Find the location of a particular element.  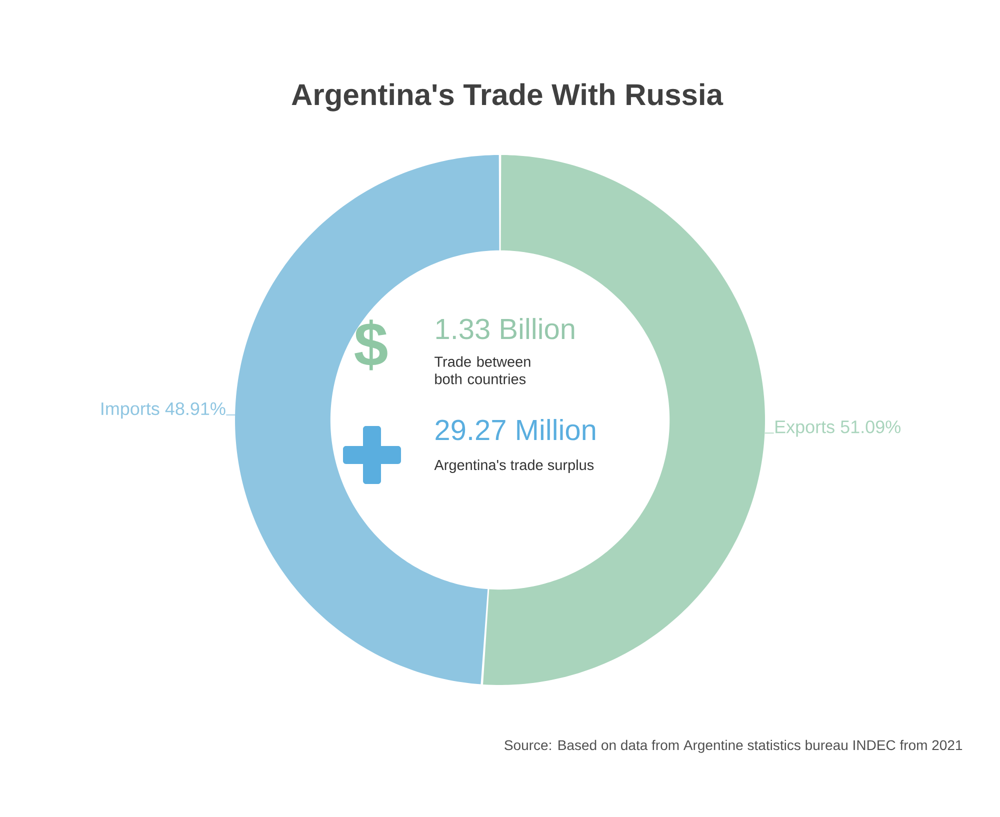

data-label: 48.91% is located at coordinates (195, 409).